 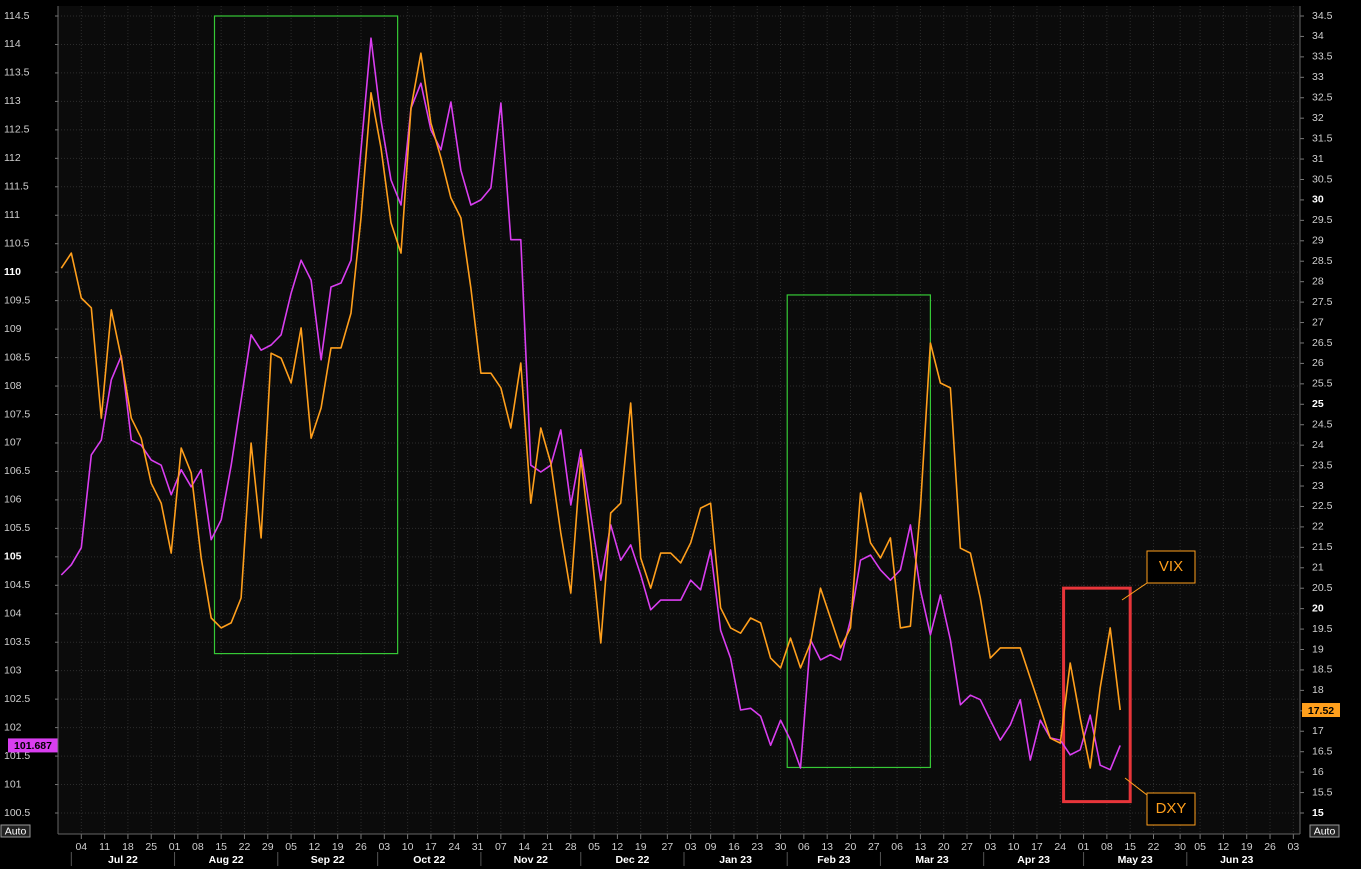 What do you see at coordinates (1322, 670) in the screenshot?
I see `y2-tick-label: 18.5` at bounding box center [1322, 670].